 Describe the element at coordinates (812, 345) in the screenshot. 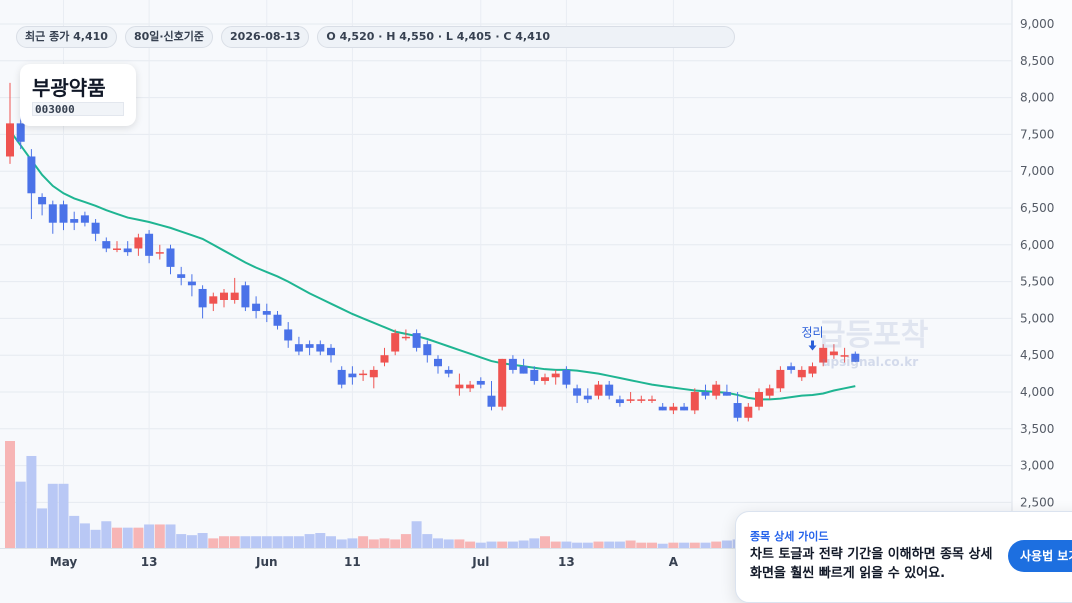

I see `arrow-down-icon` at that location.